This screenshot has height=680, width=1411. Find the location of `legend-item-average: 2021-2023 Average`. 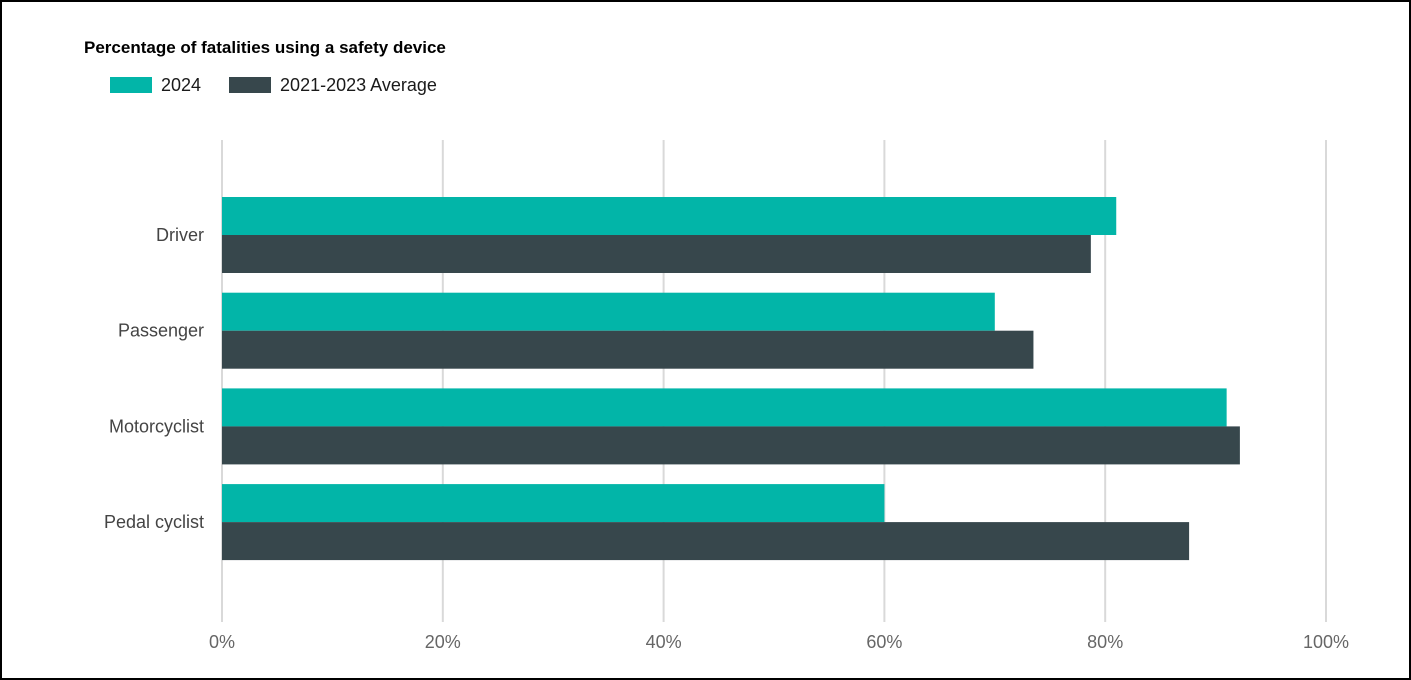

legend-item-average: 2021-2023 Average is located at coordinates (333, 85).